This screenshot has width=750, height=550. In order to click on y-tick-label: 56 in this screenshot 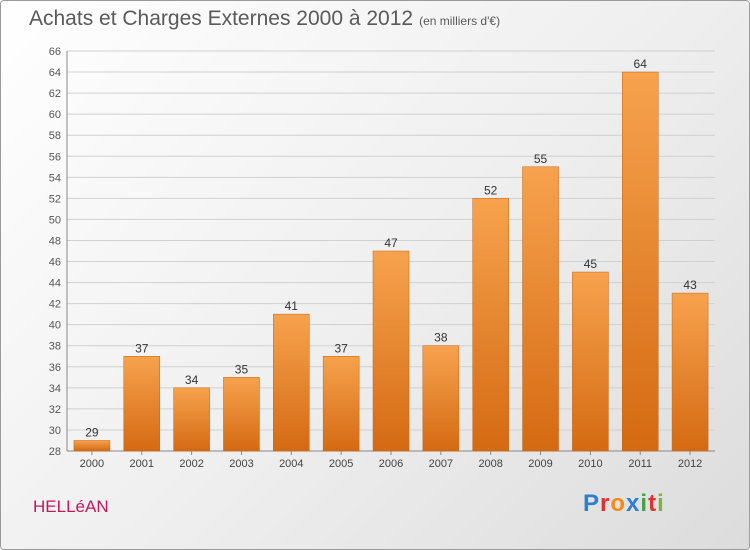, I will do `click(55, 157)`.